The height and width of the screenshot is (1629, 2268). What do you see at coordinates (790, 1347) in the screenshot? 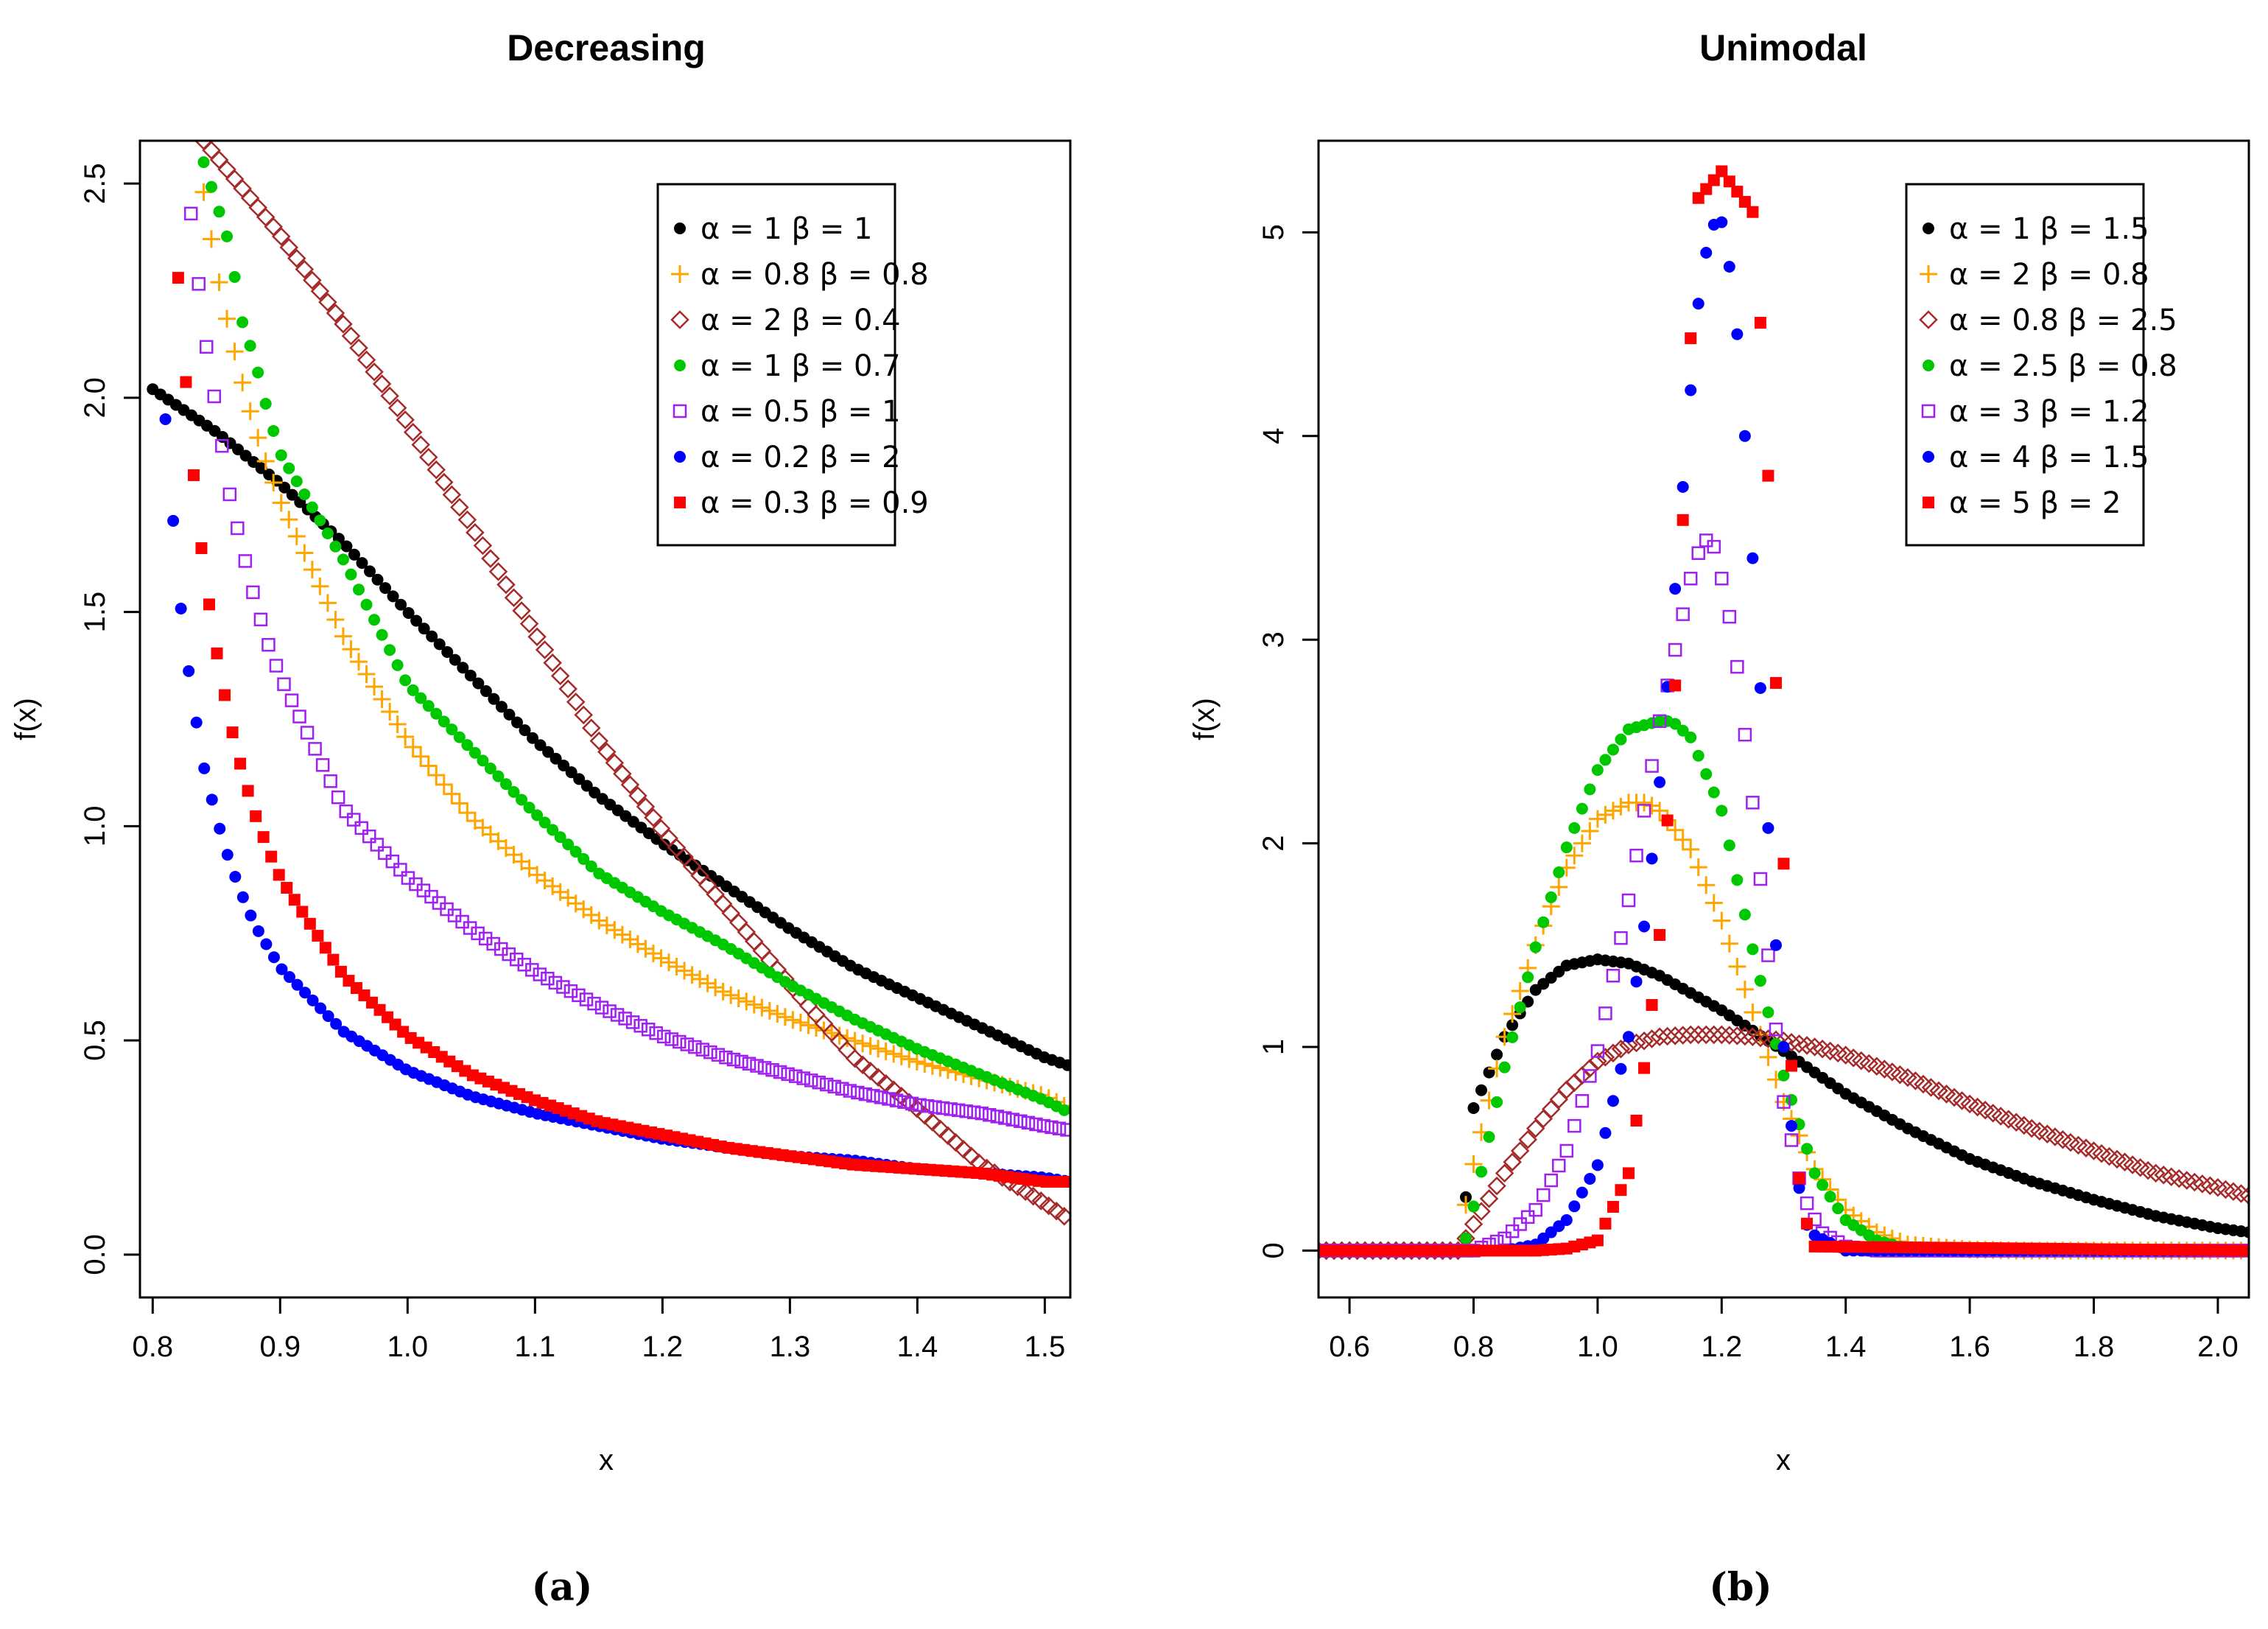
I see `x-tick-label: 1.3` at bounding box center [790, 1347].